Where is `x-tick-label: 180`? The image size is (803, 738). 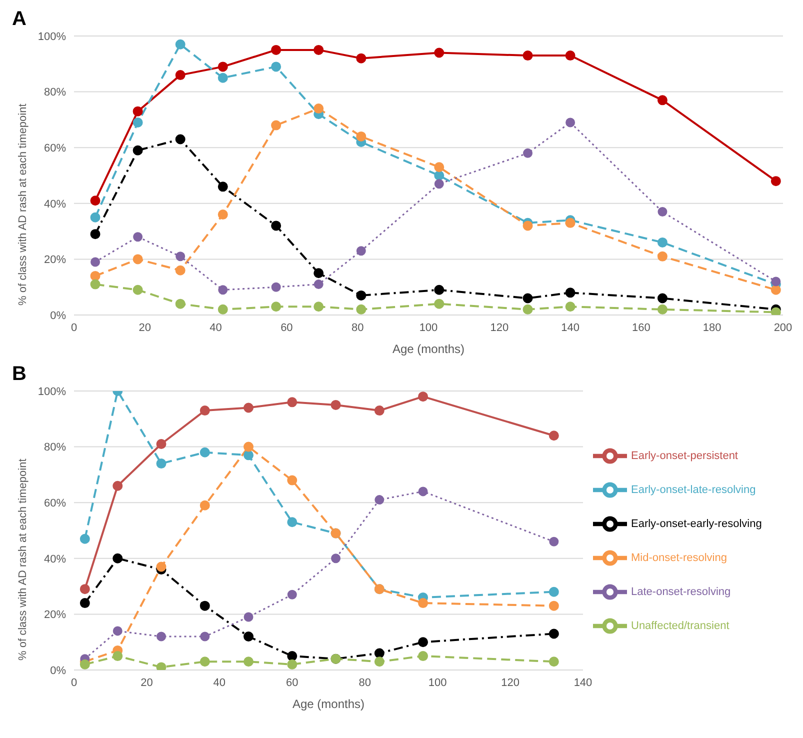
x-tick-label: 180 is located at coordinates (712, 328).